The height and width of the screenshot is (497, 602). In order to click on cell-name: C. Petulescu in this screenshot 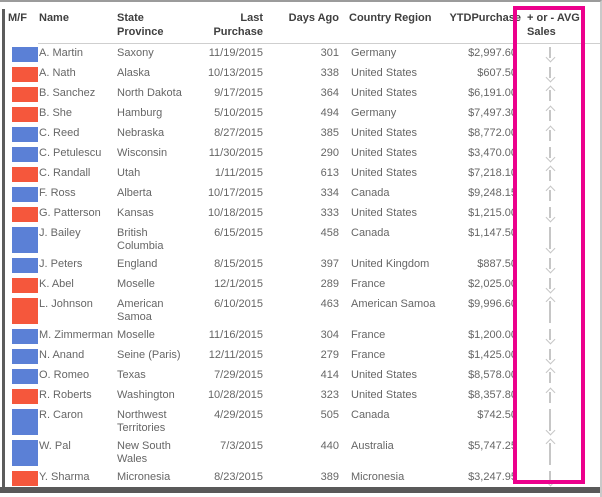, I will do `click(70, 153)`.